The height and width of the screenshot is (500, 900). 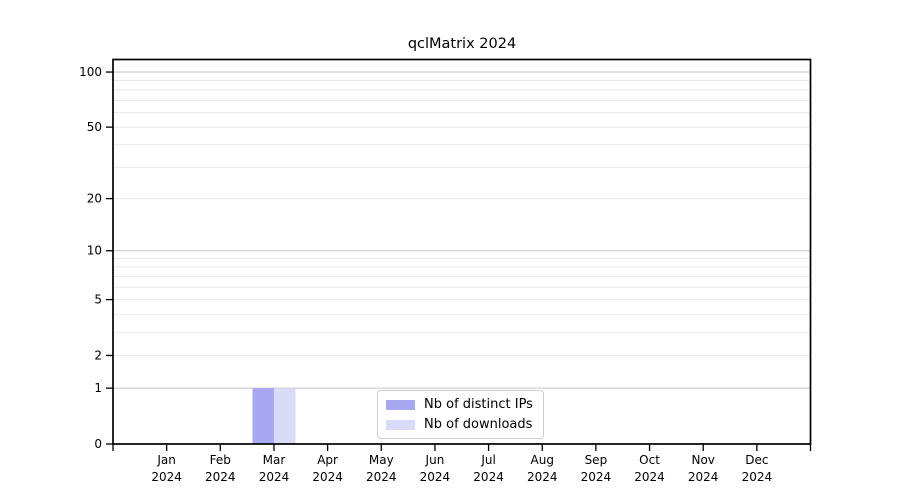 I want to click on legend-label: Nb of distinct IPs, so click(x=478, y=404).